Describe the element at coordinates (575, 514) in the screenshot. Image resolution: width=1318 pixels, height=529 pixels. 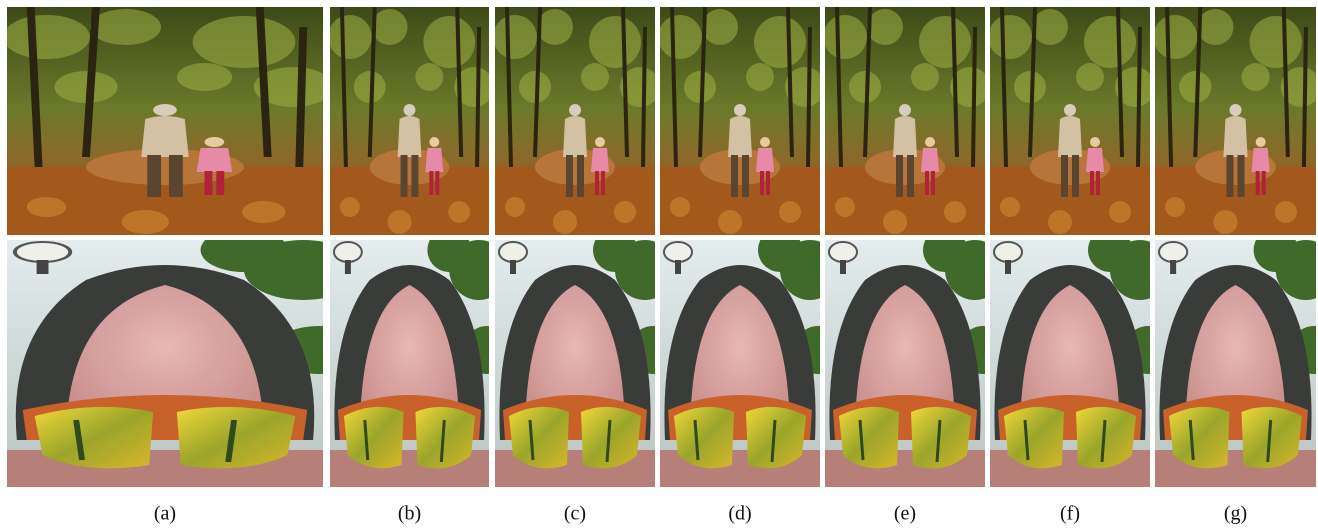
I see `caption: (c)` at that location.